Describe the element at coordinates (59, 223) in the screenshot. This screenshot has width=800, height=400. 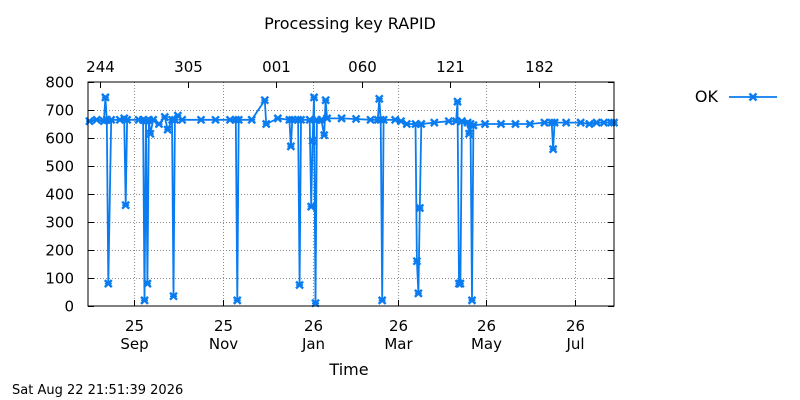
I see `y-tick-label: 300` at that location.